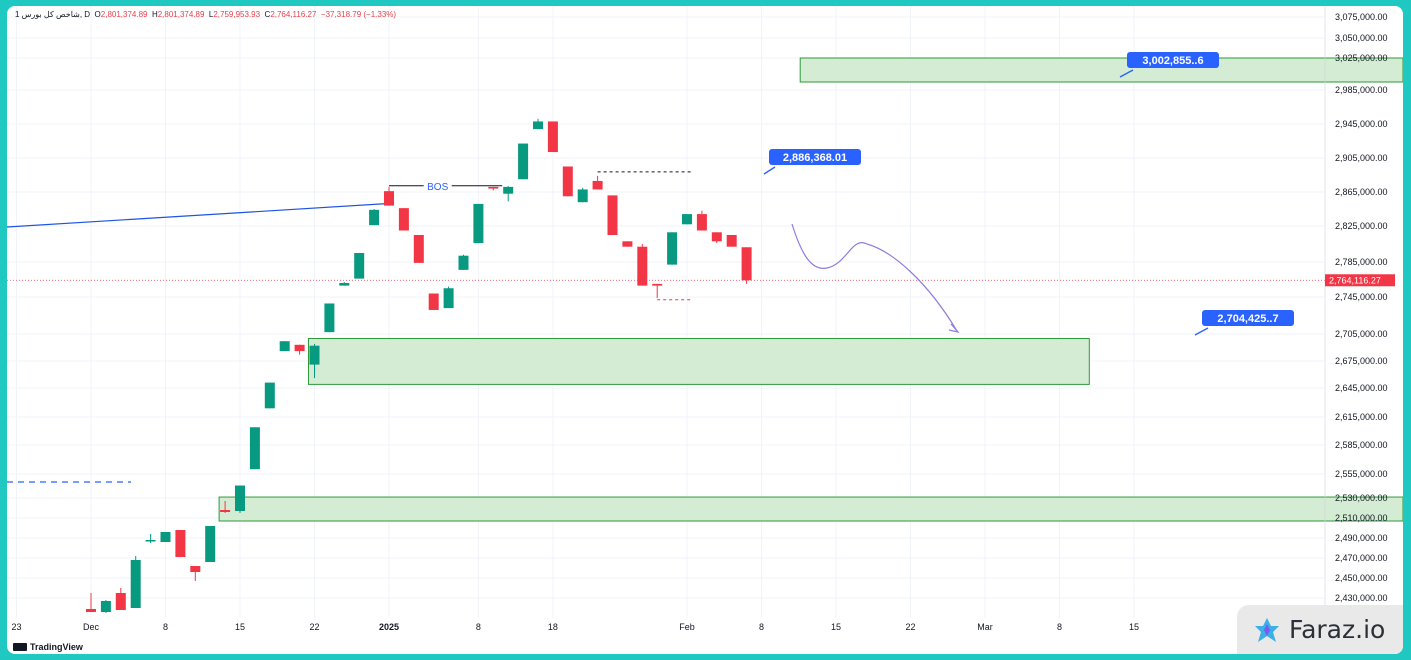  Describe the element at coordinates (985, 627) in the screenshot. I see `time-tick-label: Mar` at that location.